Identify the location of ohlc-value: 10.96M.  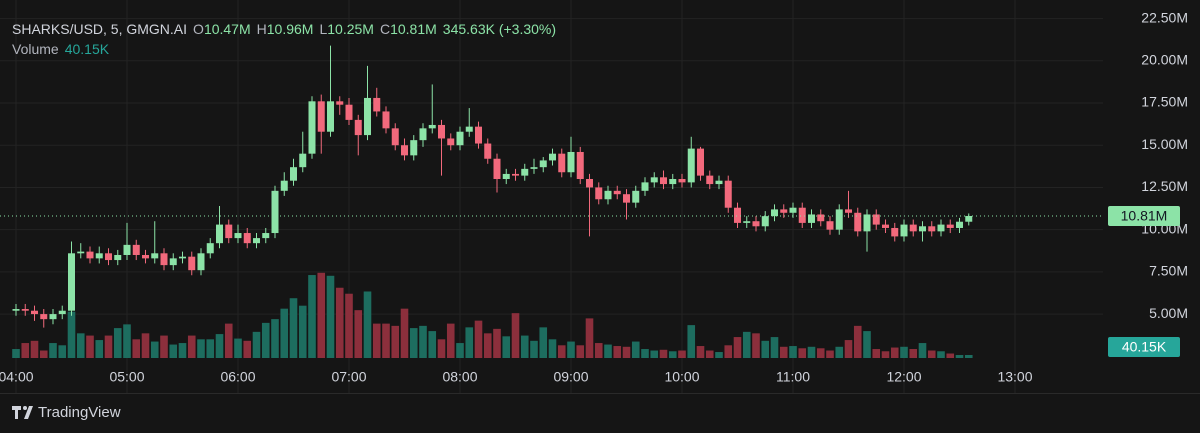
(290, 29).